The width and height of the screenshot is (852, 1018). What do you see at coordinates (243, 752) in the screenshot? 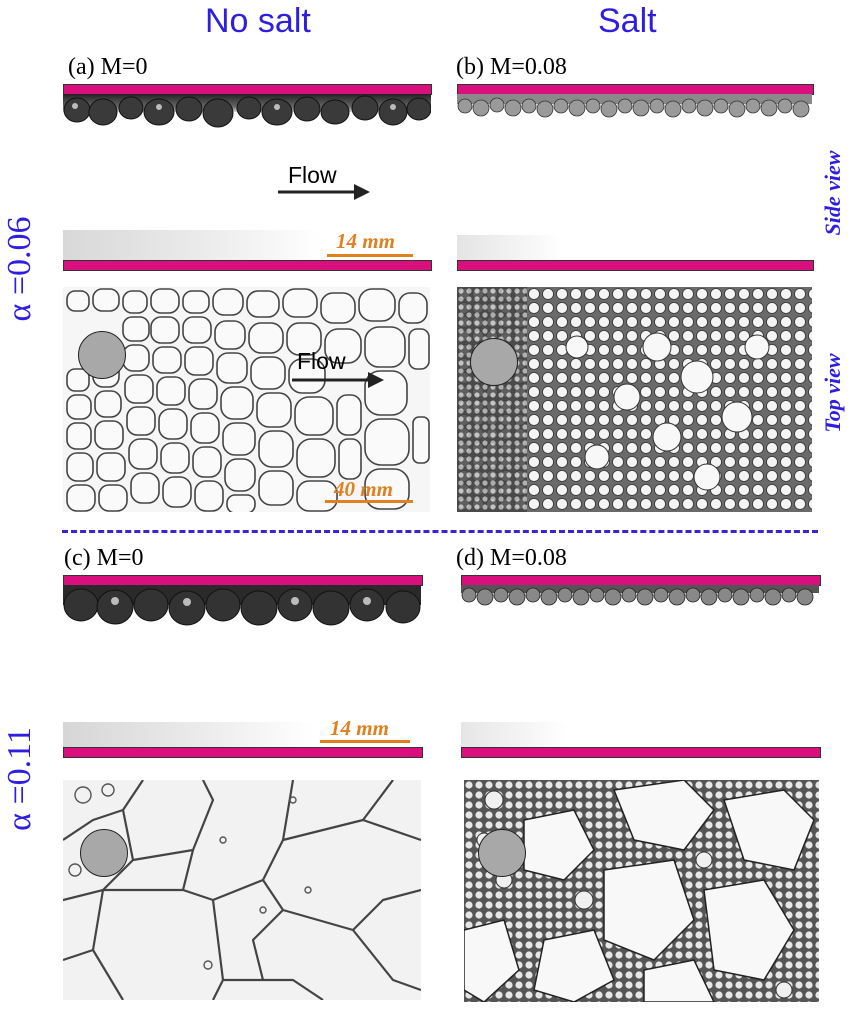
I see `plate-bottom-c` at bounding box center [243, 752].